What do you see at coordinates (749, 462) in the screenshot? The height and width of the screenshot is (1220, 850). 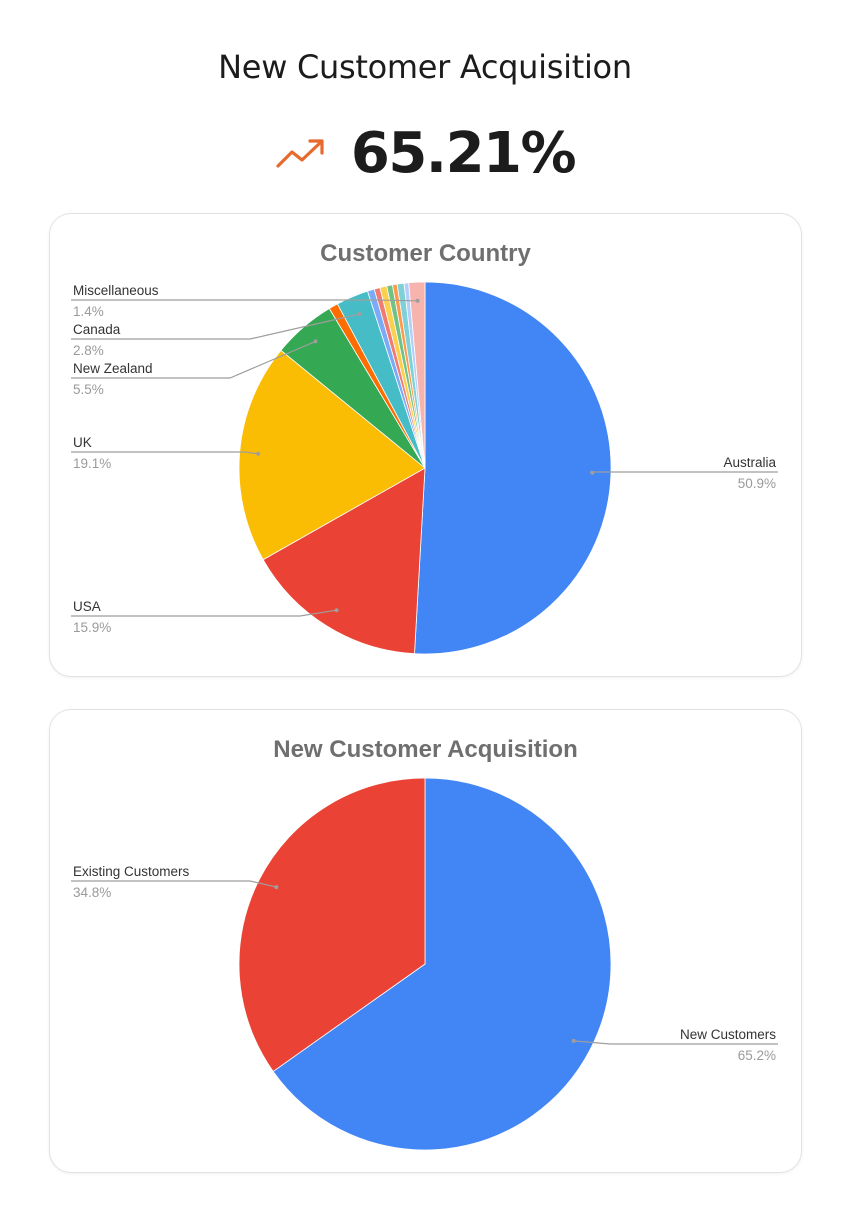 I see `slice-label-name: Australia` at bounding box center [749, 462].